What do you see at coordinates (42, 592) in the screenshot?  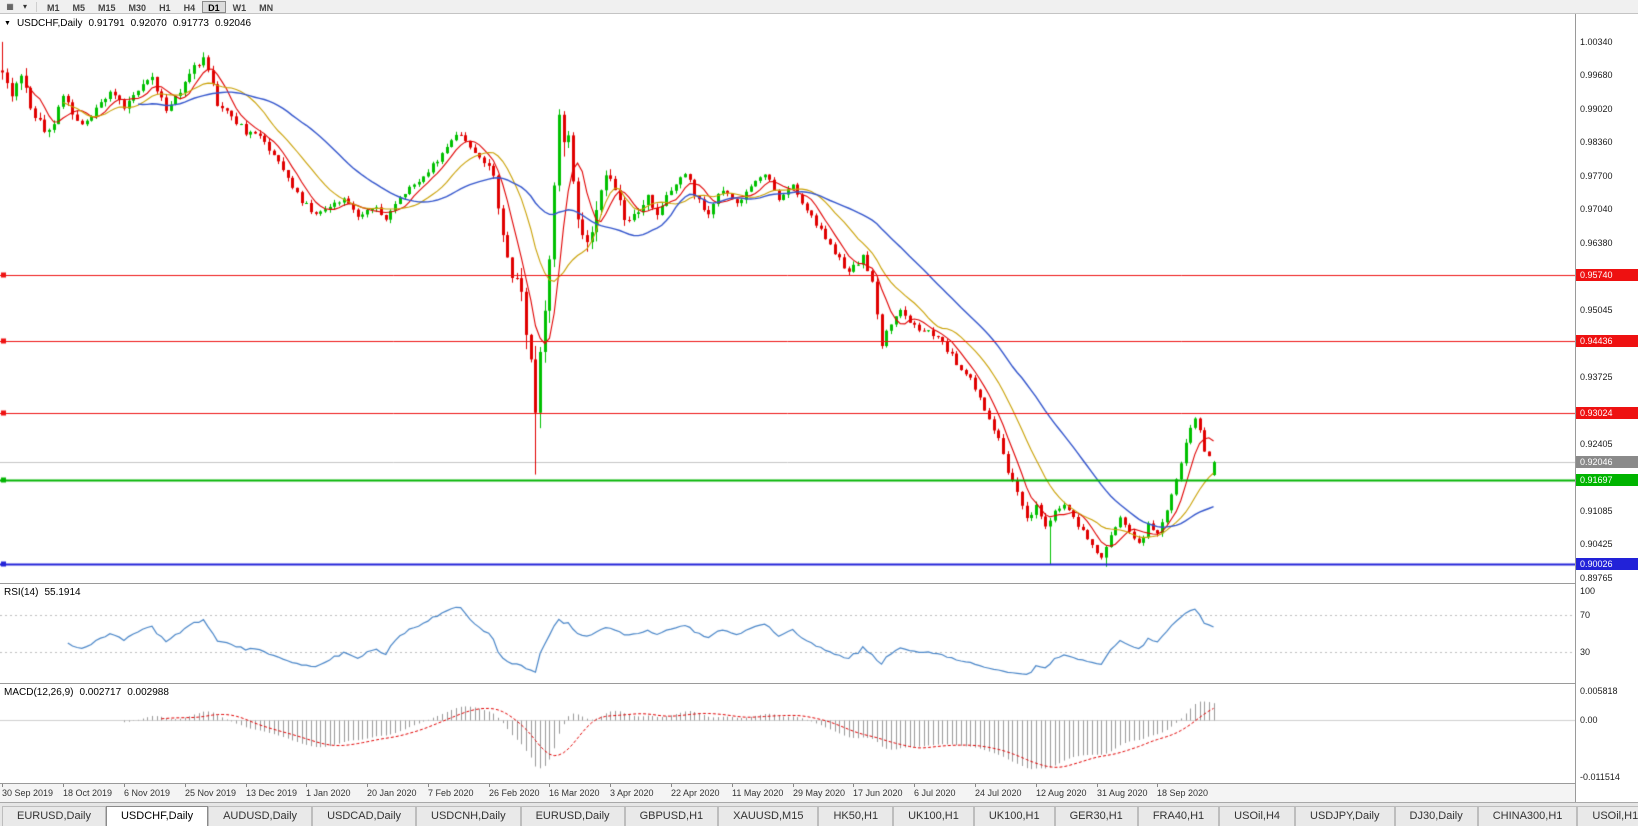 I see `rsi-label: RSI(14) 55.1914` at bounding box center [42, 592].